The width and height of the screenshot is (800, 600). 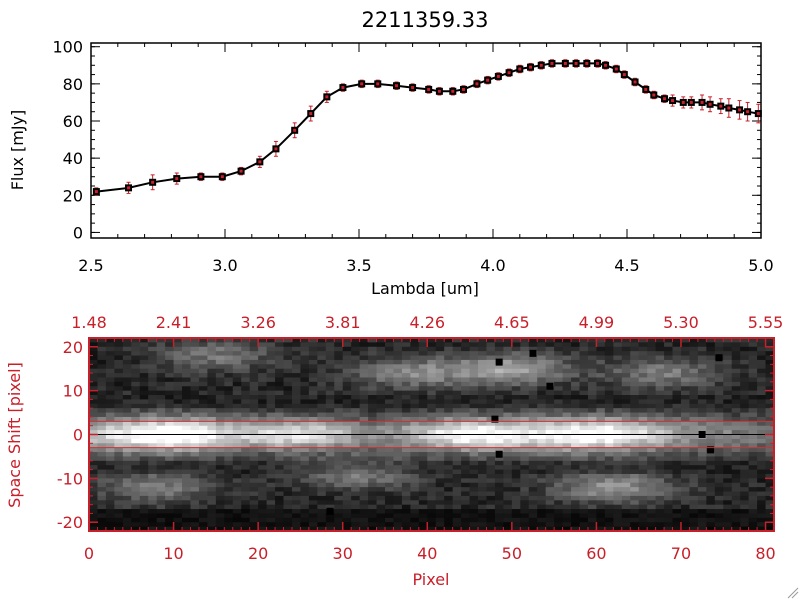 I want to click on resize-grip-icon, so click(x=793, y=593).